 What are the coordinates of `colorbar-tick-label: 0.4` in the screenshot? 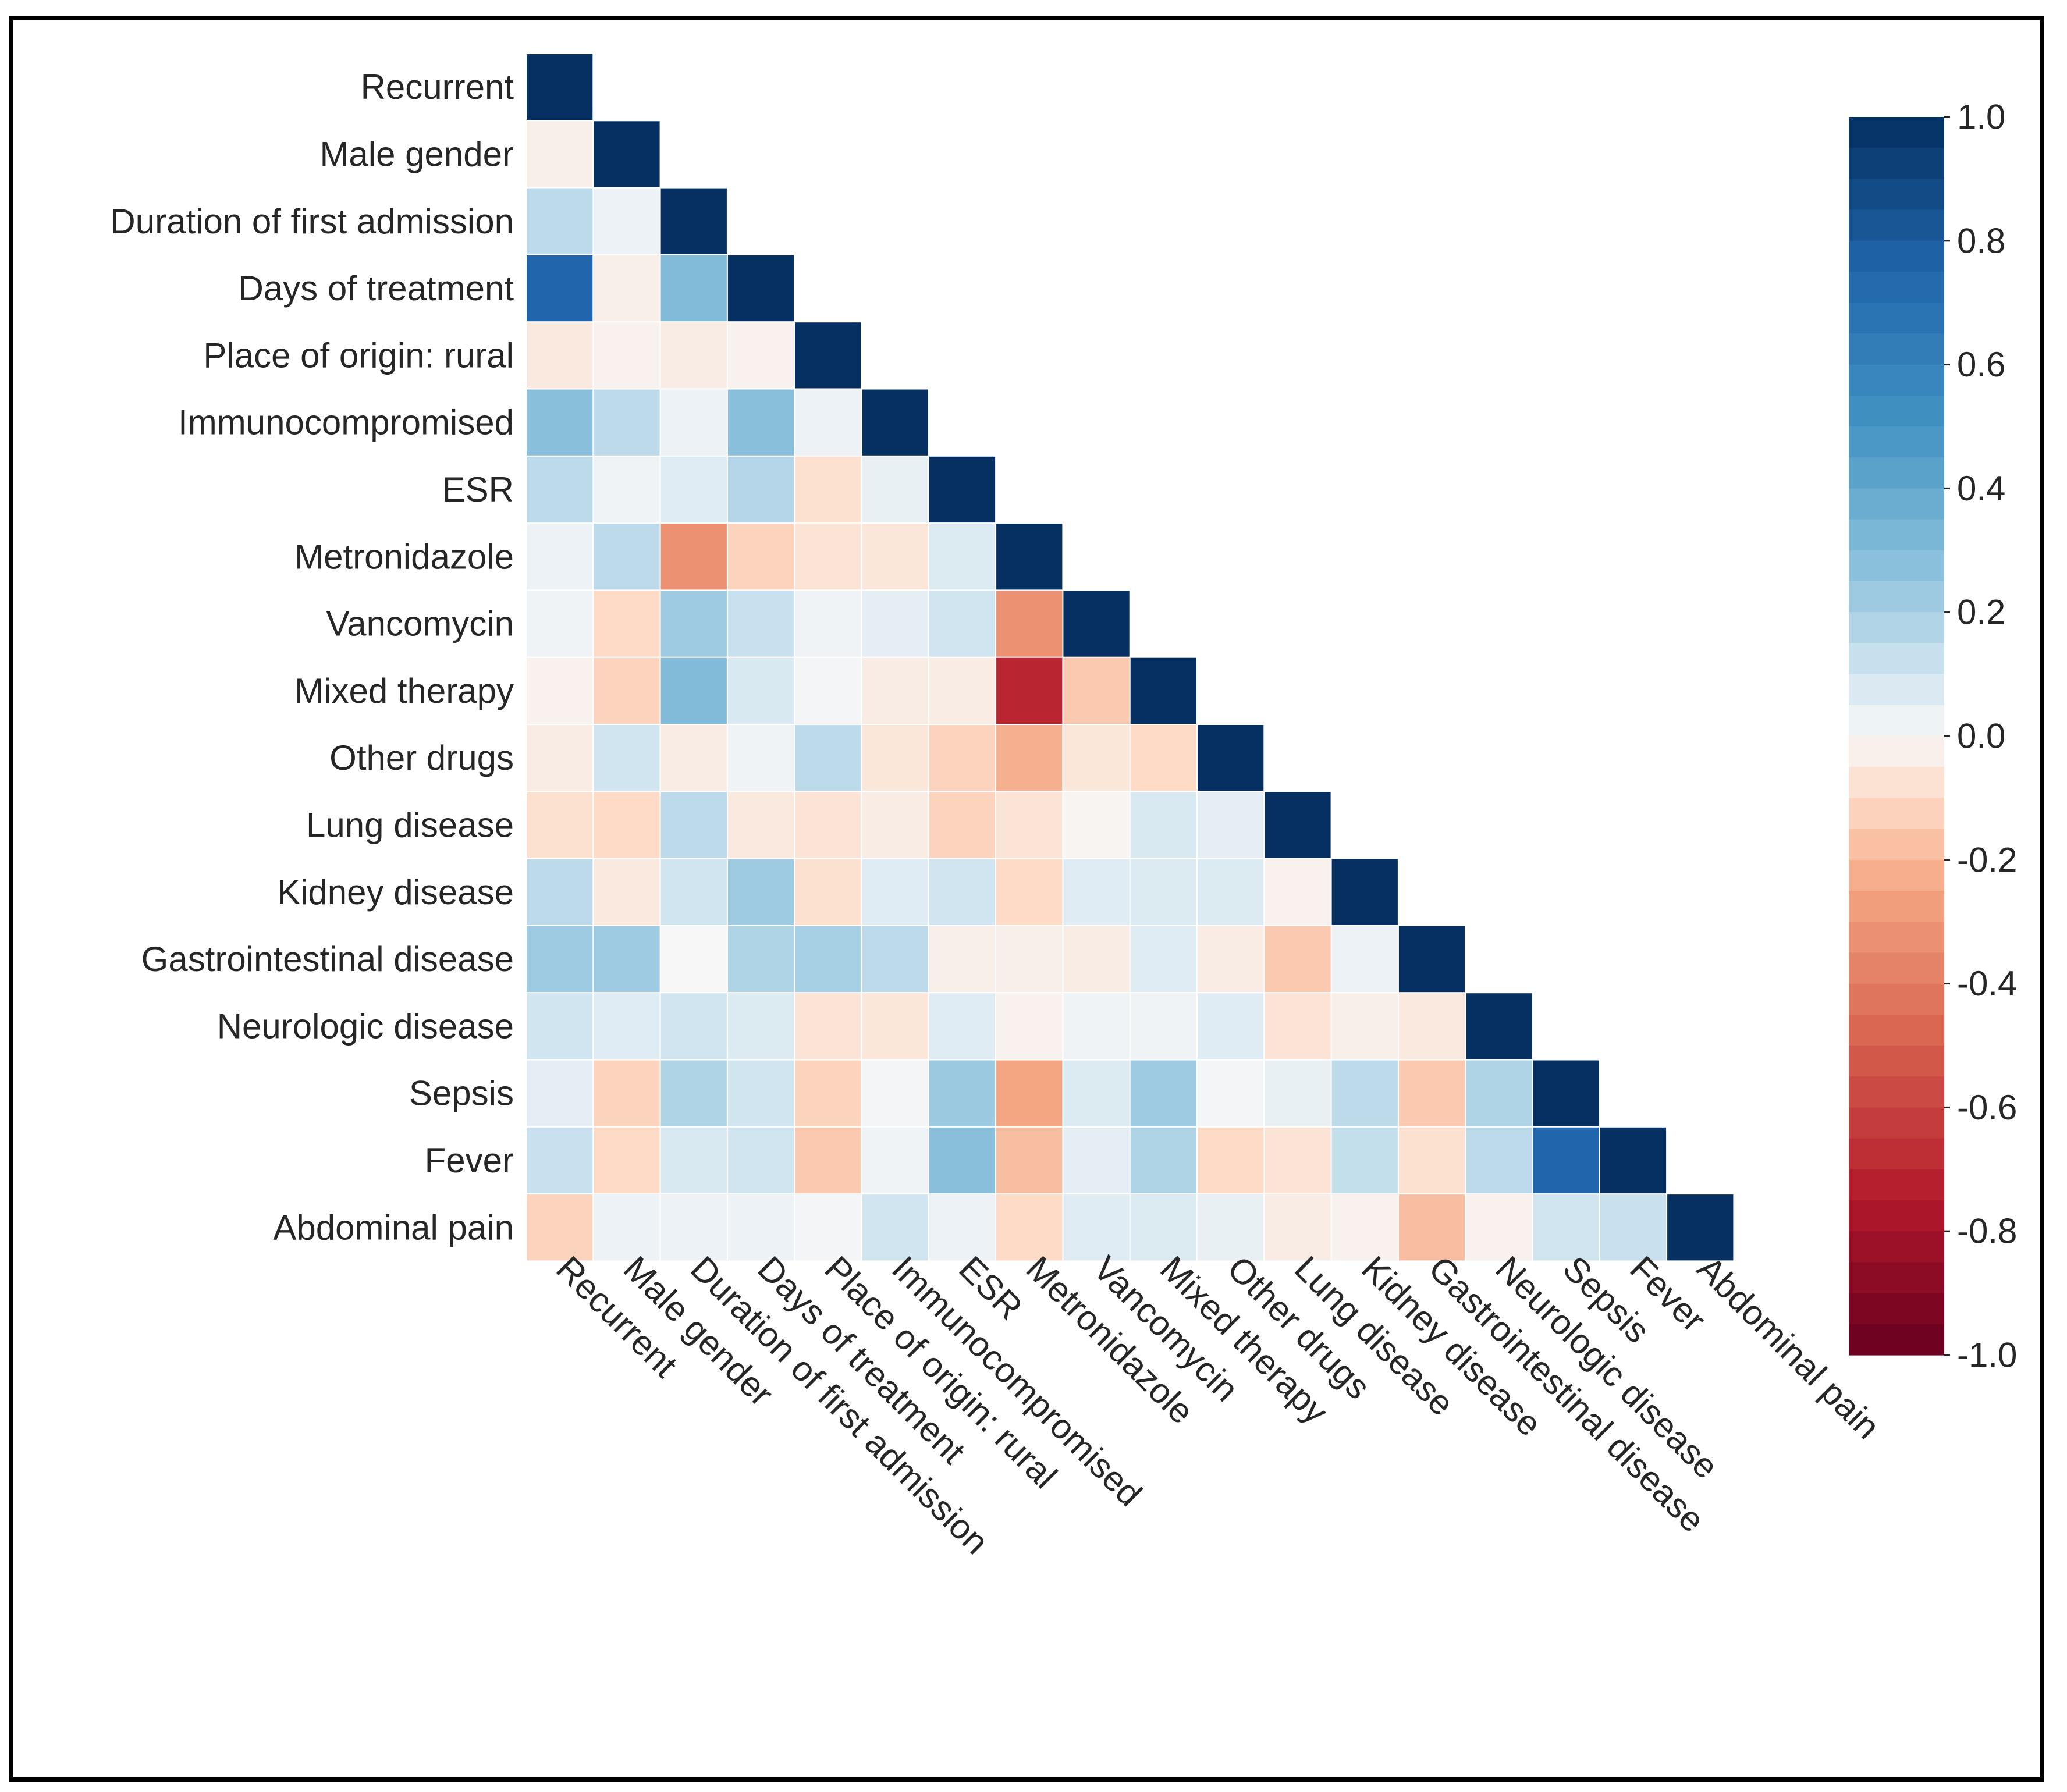 It's located at (1981, 488).